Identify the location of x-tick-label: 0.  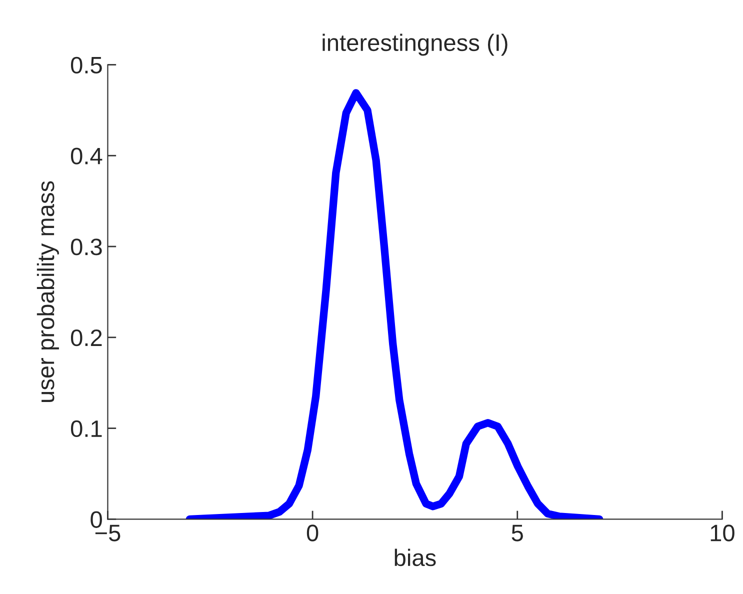
(312, 533).